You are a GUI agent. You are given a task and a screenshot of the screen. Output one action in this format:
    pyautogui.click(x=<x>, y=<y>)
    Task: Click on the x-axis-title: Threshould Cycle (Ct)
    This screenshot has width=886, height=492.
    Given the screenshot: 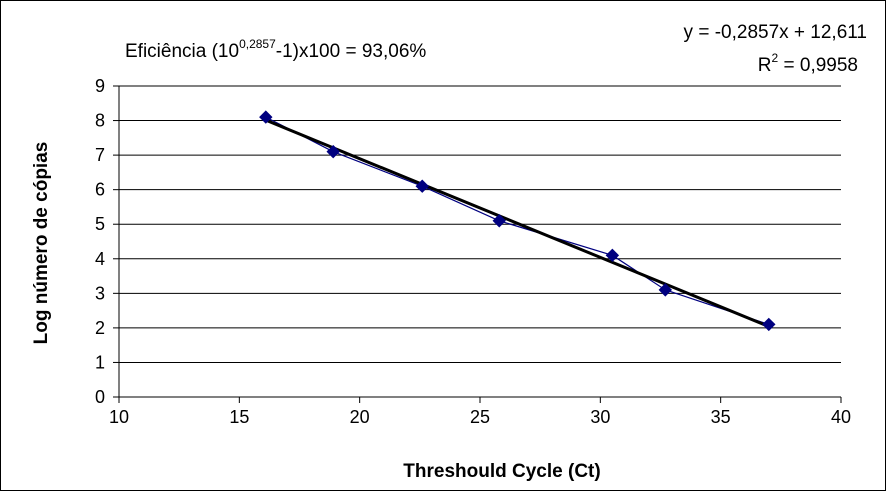 What is the action you would take?
    pyautogui.click(x=501, y=471)
    